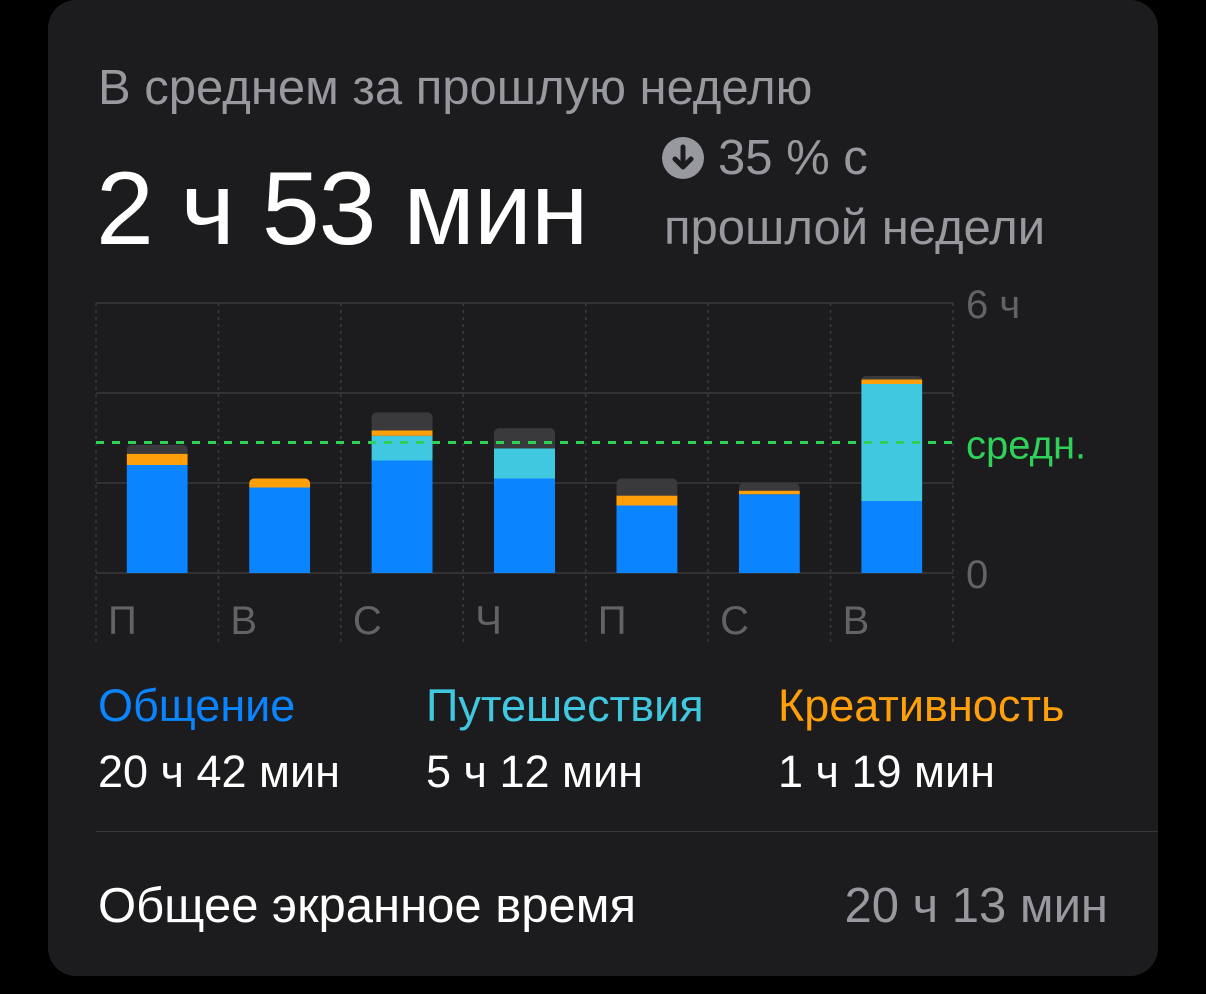 The width and height of the screenshot is (1206, 994). What do you see at coordinates (367, 906) in the screenshot?
I see `total-screen-time-label: Общее экранное время` at bounding box center [367, 906].